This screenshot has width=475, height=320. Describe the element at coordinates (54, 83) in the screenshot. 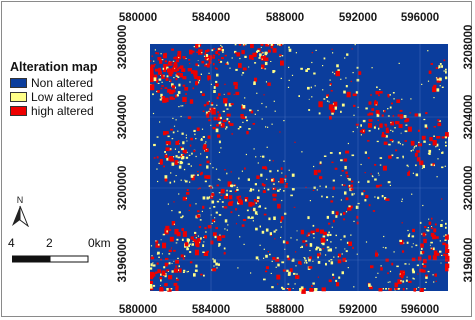

I see `legend-item-non-altered: Non altered` at that location.